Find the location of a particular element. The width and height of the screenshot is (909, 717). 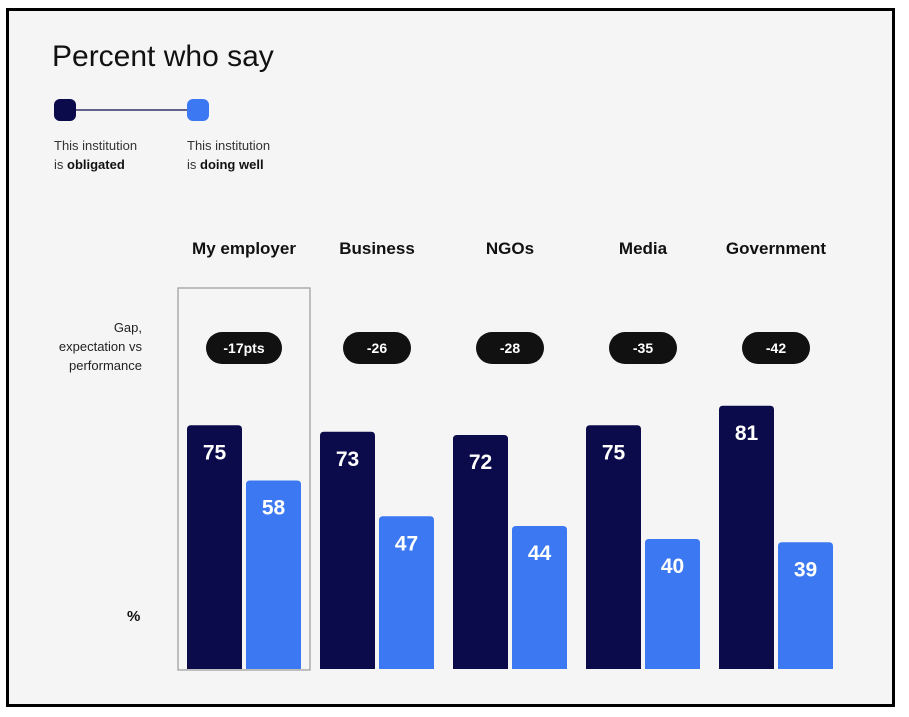

legend-obligated-line2: is obligated is located at coordinates (89, 164).